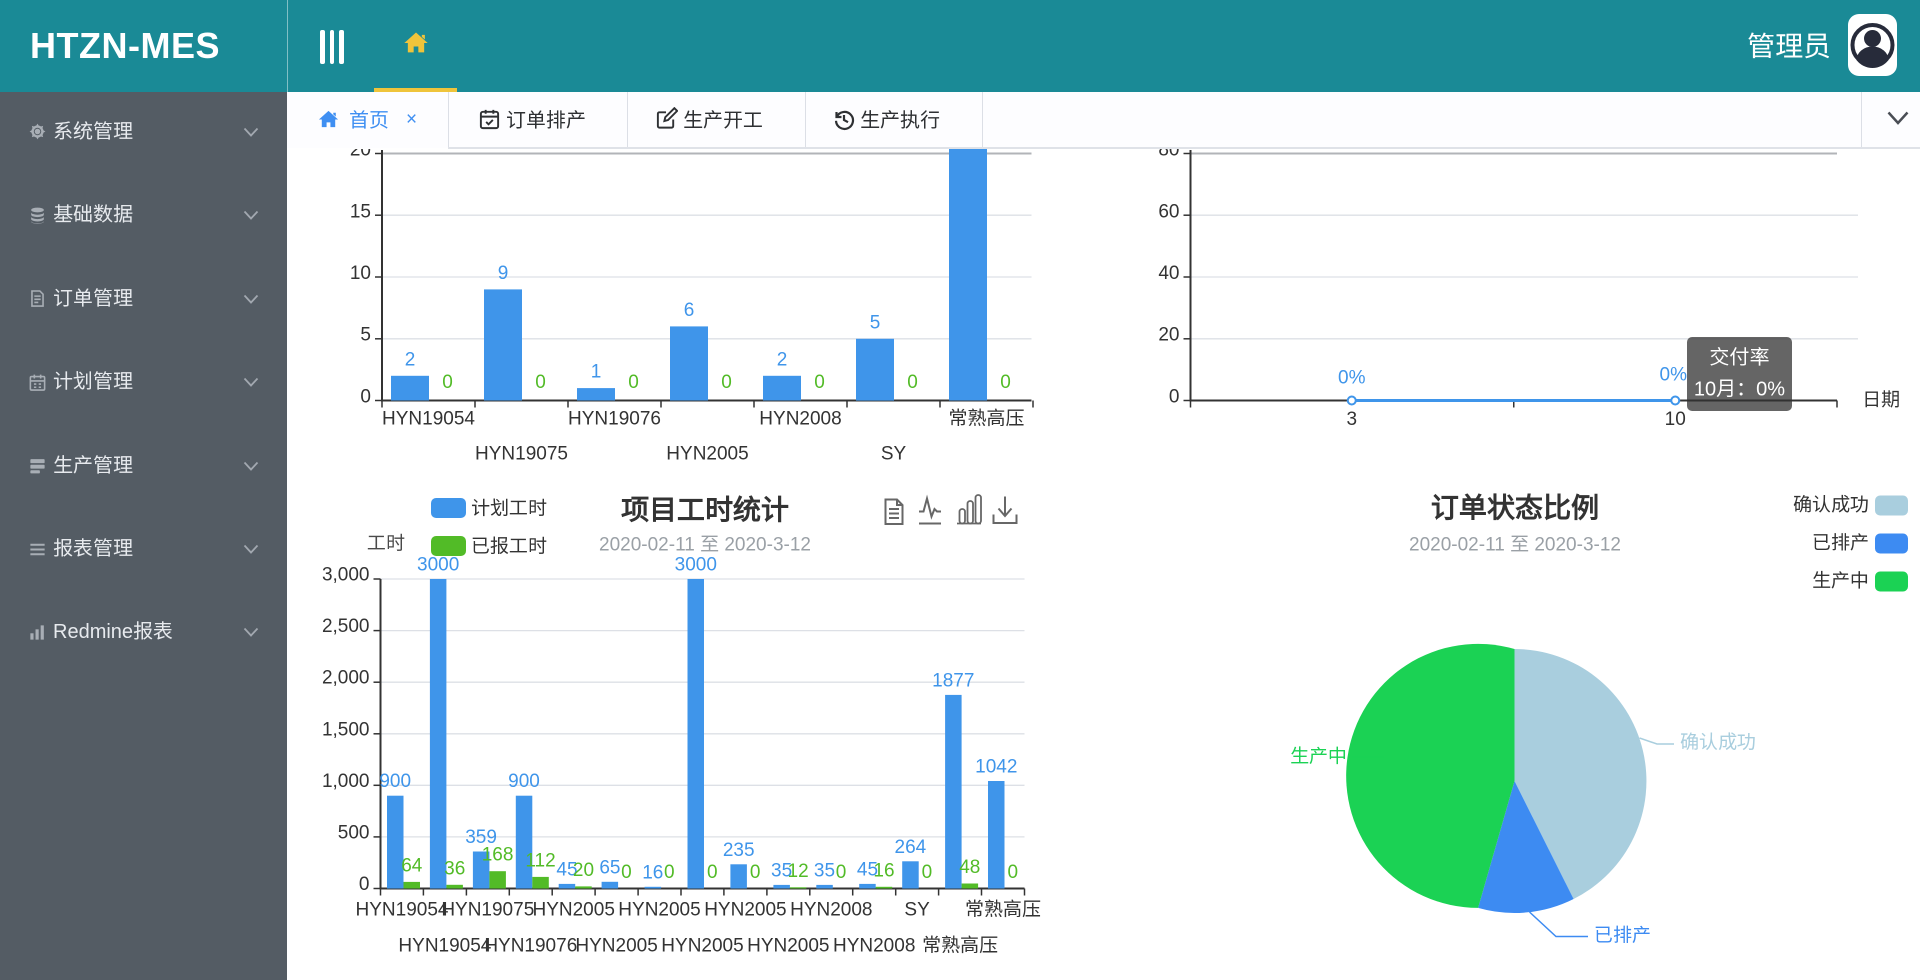 The height and width of the screenshot is (980, 1920). I want to click on svg-text: 9, so click(503, 273).